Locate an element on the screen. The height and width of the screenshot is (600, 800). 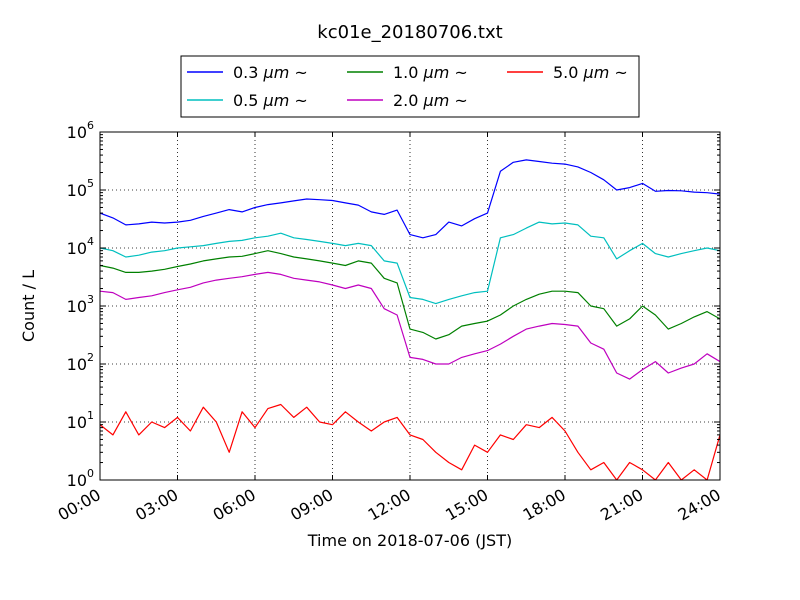
x-tick-label: 00:00 is located at coordinates (79, 505).